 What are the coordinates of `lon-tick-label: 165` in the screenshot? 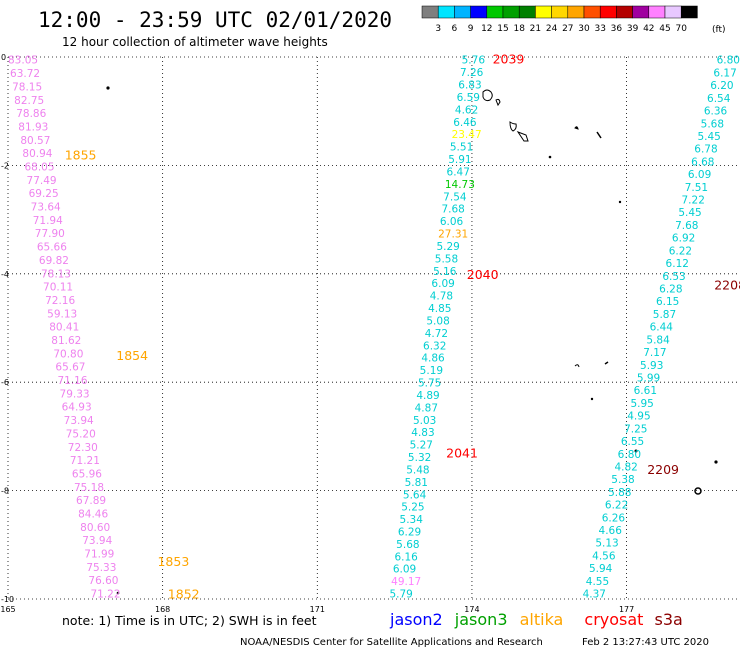 It's located at (7, 609).